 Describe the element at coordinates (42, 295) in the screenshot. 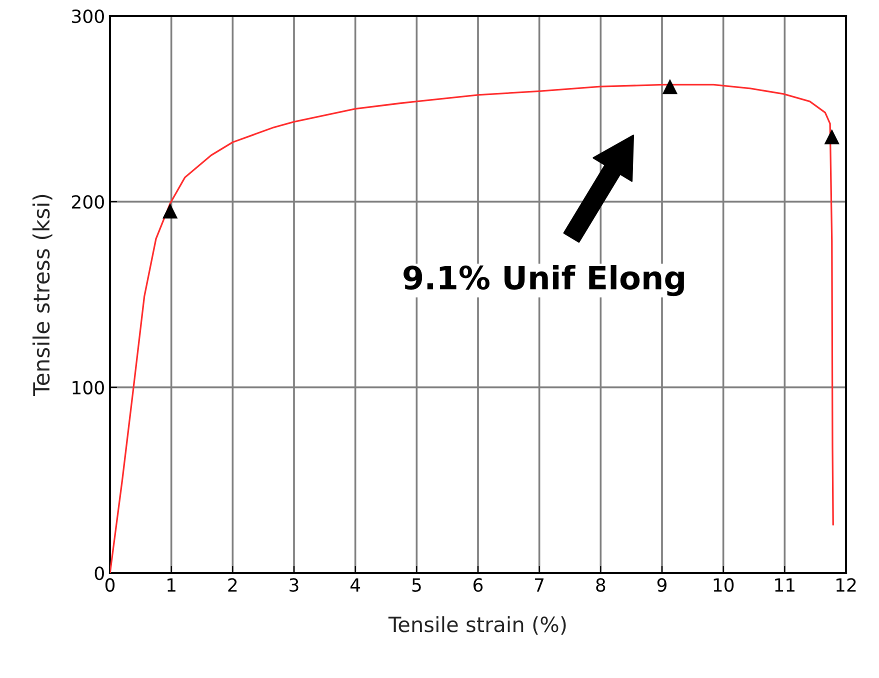

I see `y-axis-title: Tensile stress (ksi)` at that location.